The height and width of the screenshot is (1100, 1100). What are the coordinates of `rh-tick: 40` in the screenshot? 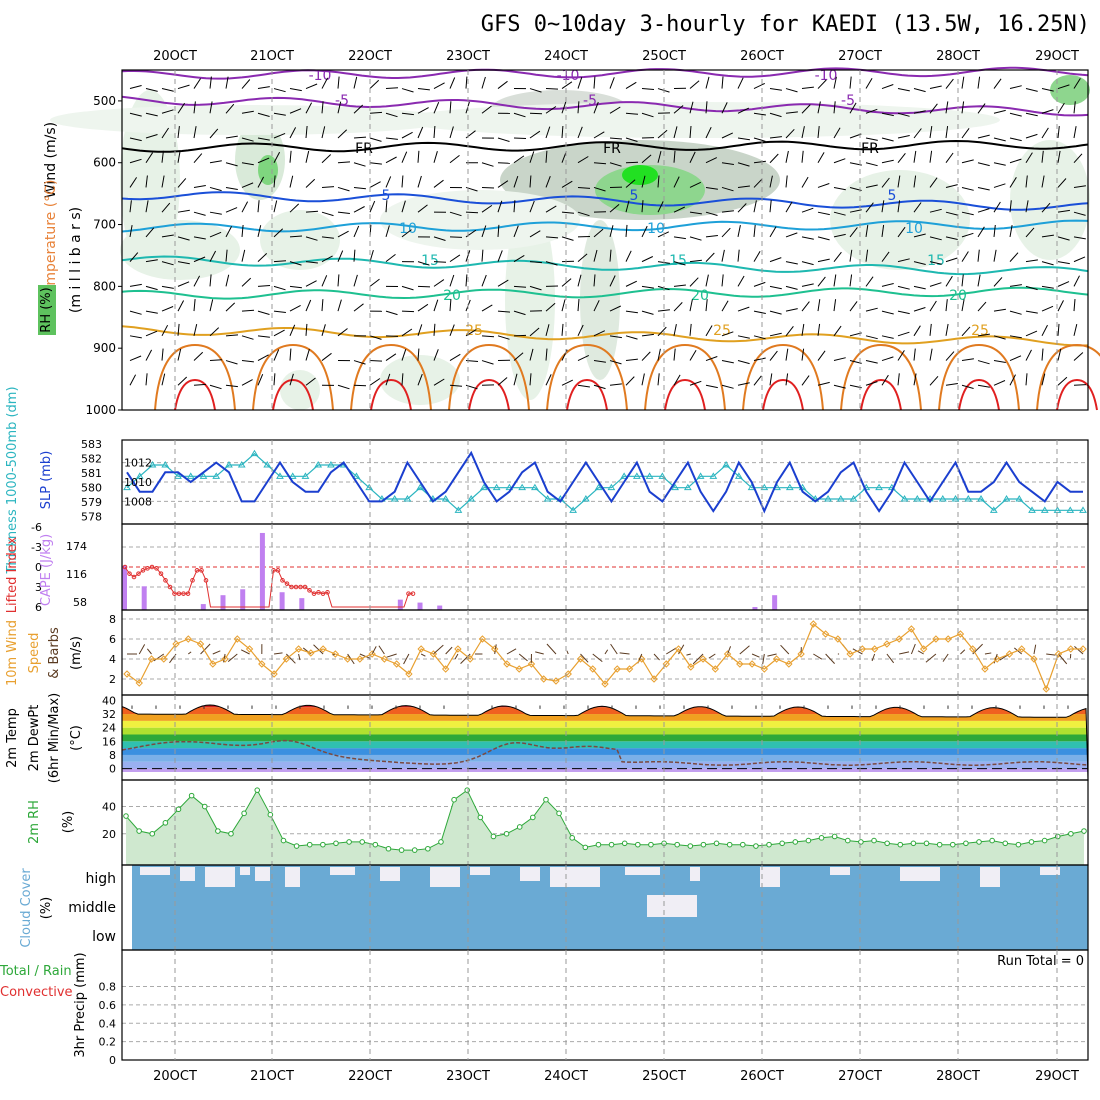 It's located at (109, 807).